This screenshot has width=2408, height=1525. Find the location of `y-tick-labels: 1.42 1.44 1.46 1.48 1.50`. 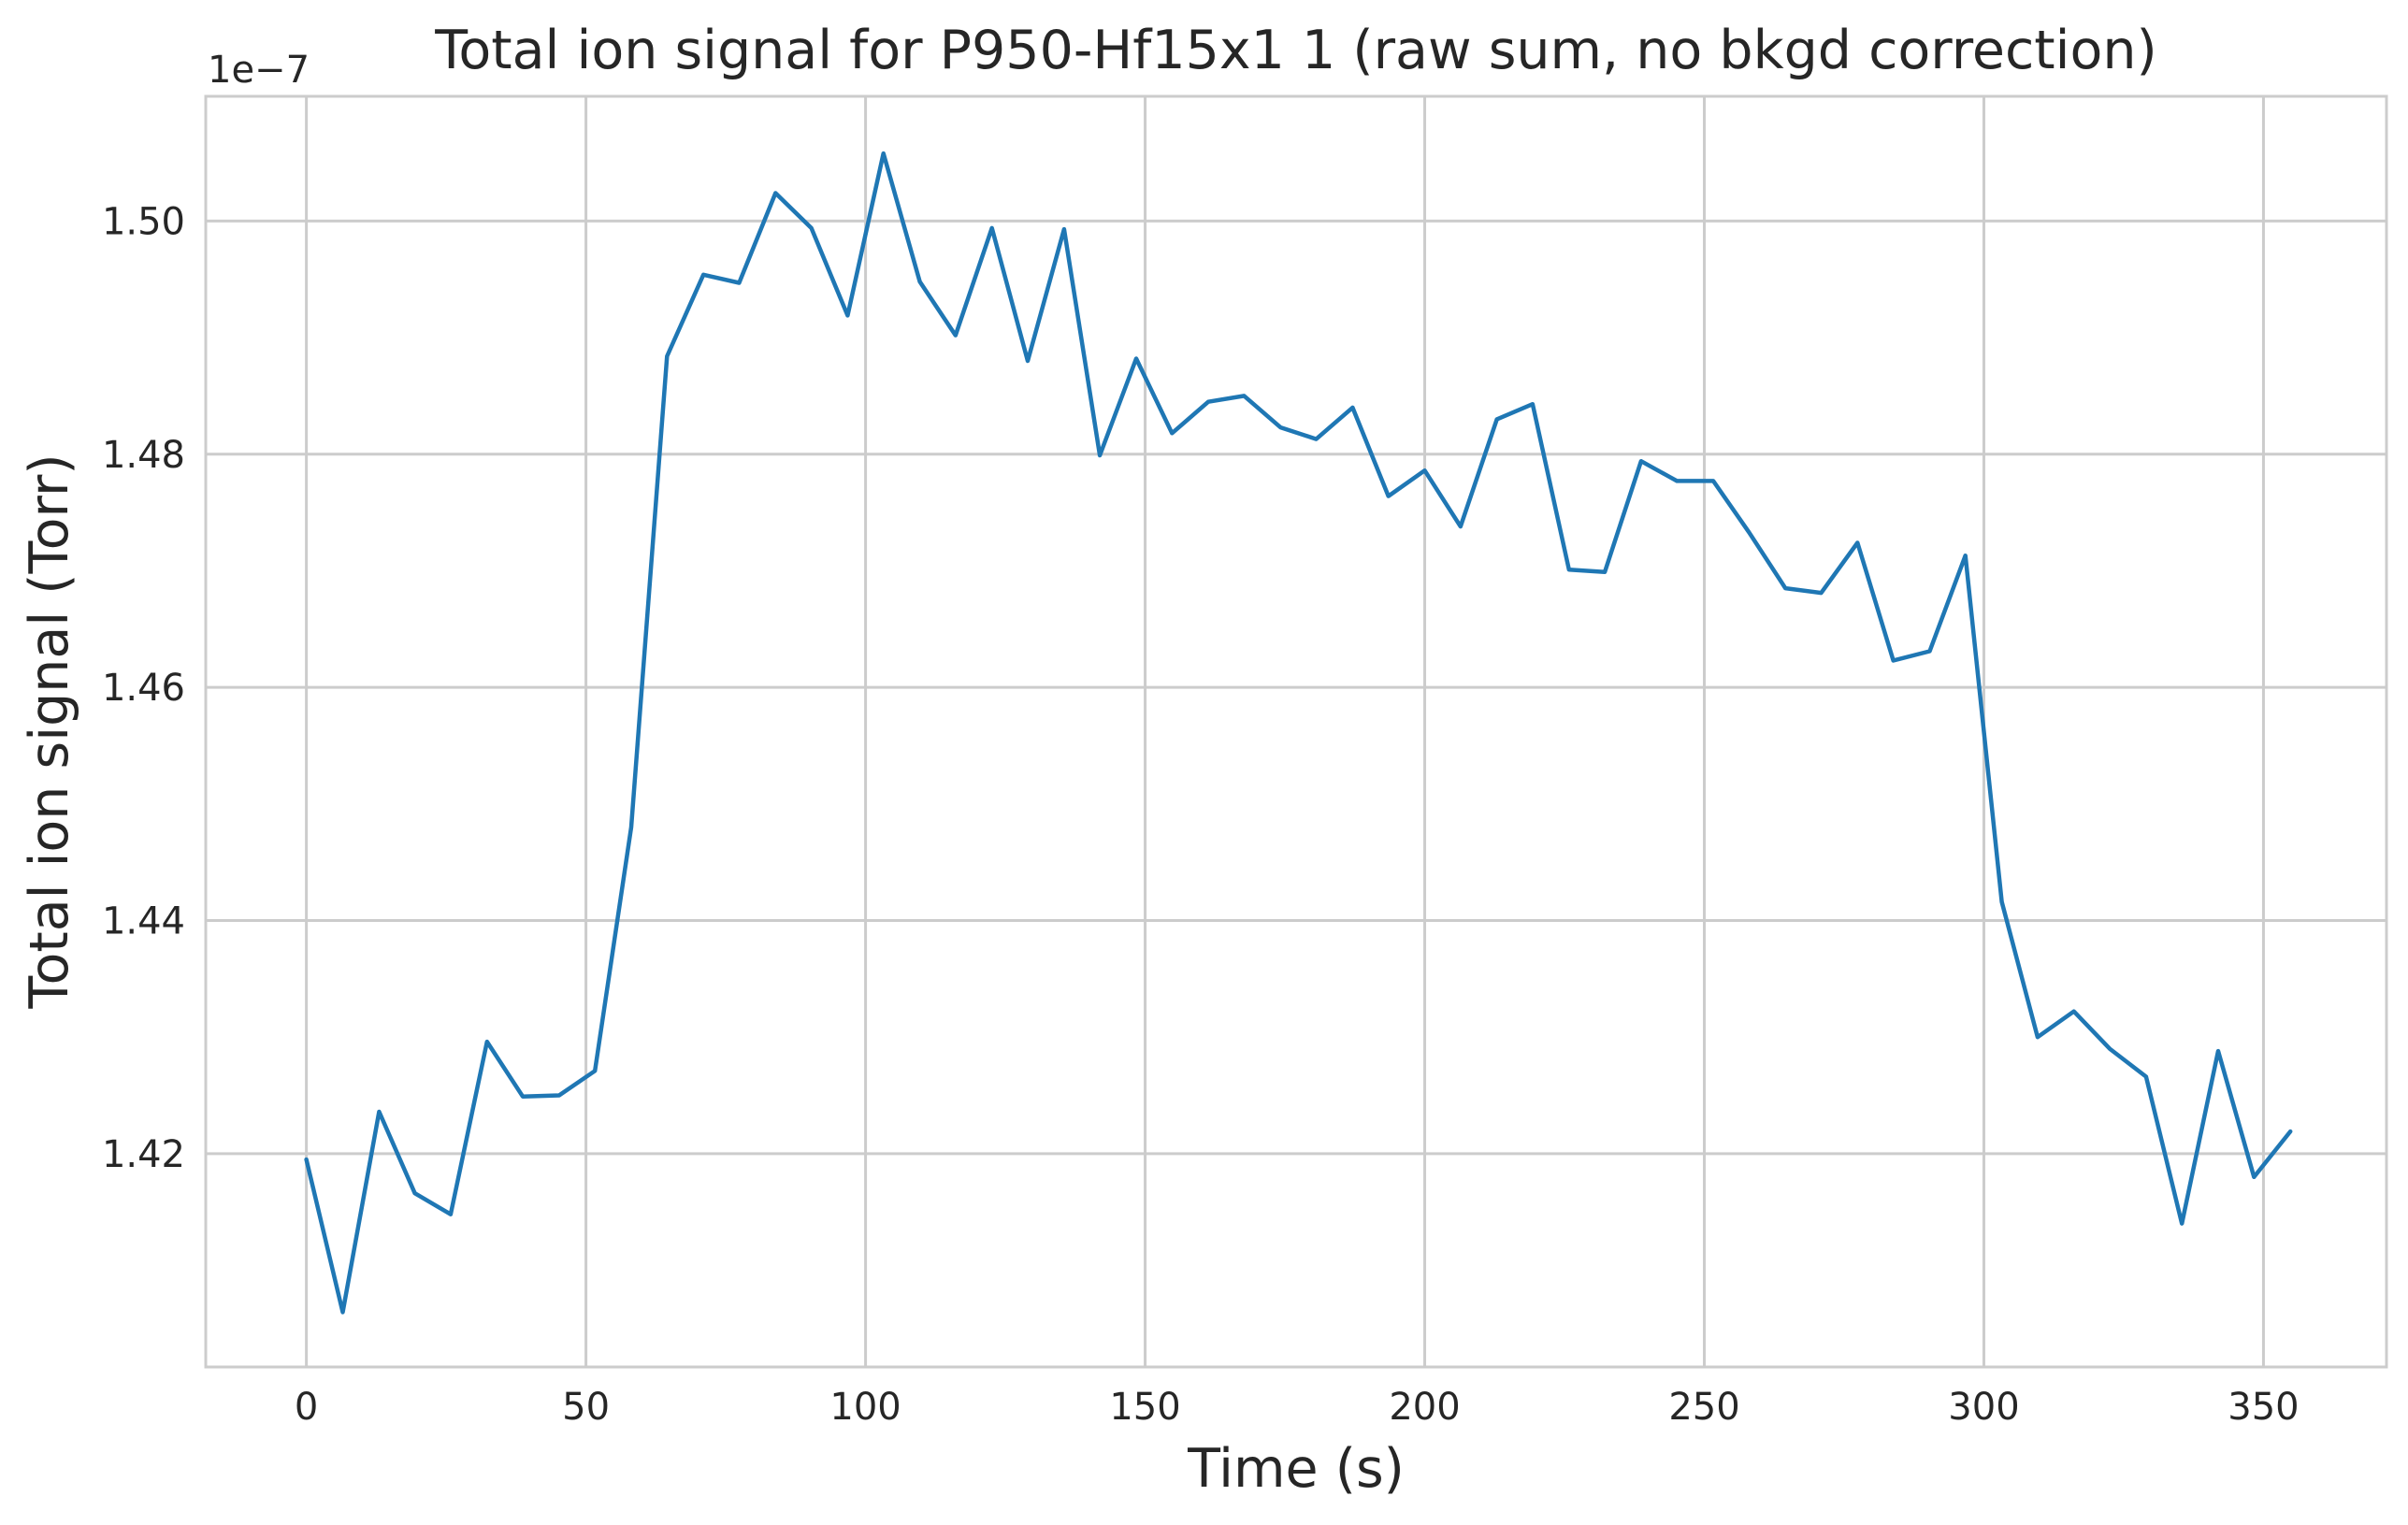

y-tick-labels: 1.42 1.44 1.46 1.48 1.50 is located at coordinates (143, 687).